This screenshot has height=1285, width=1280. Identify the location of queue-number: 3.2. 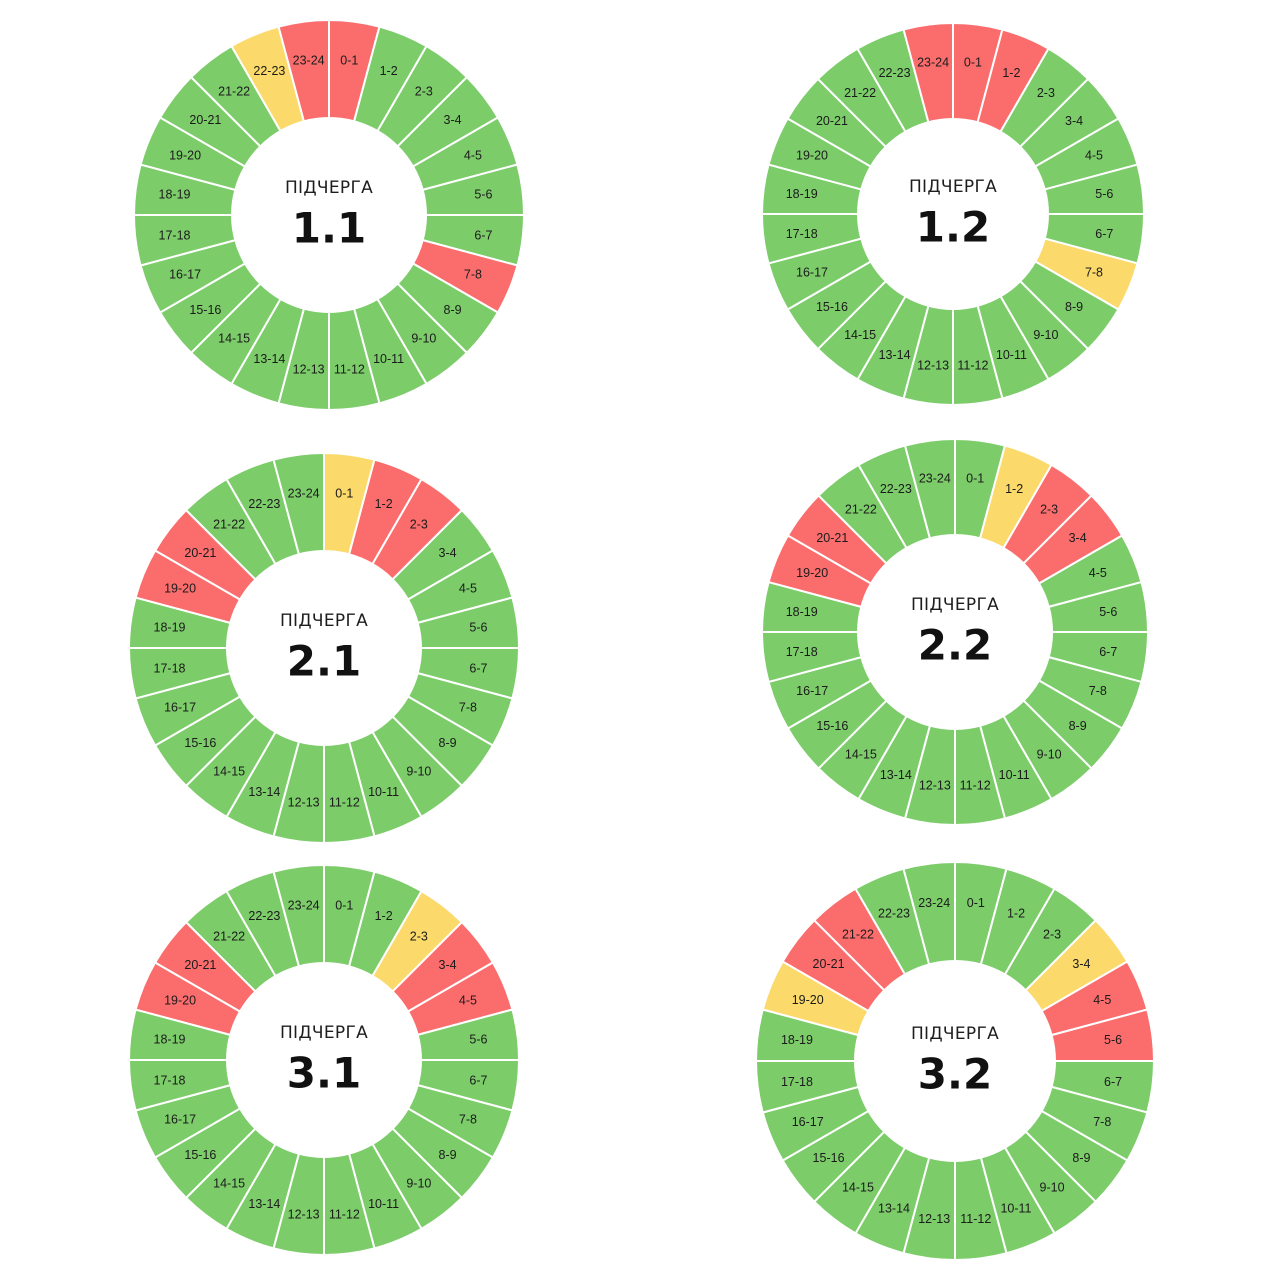
(955, 1074).